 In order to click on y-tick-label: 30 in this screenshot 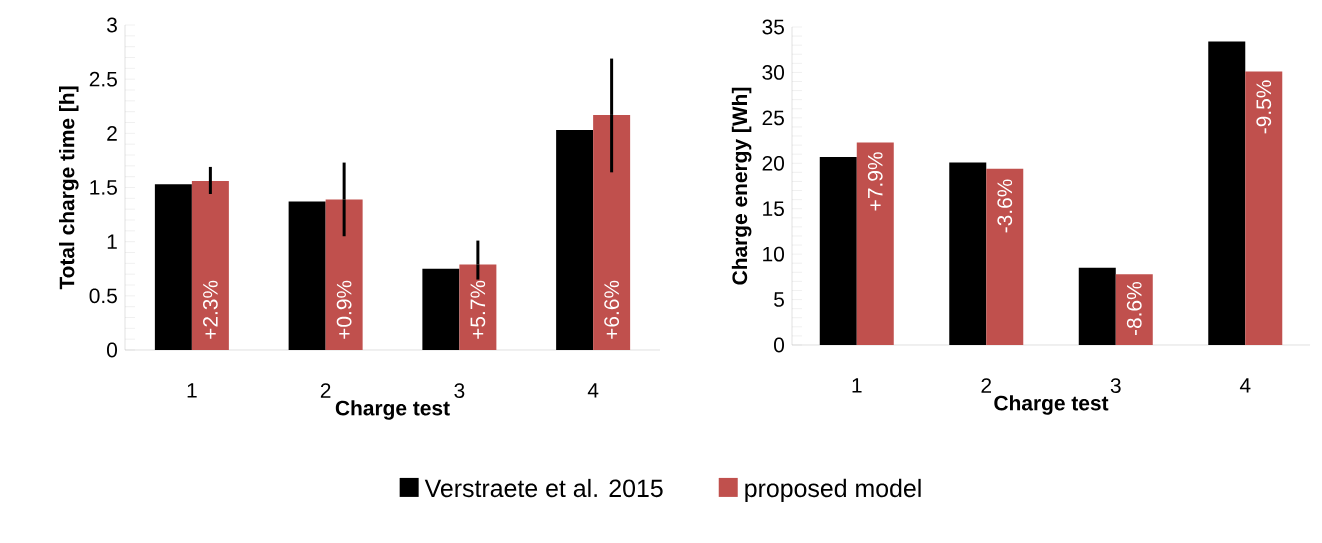, I will do `click(773, 72)`.